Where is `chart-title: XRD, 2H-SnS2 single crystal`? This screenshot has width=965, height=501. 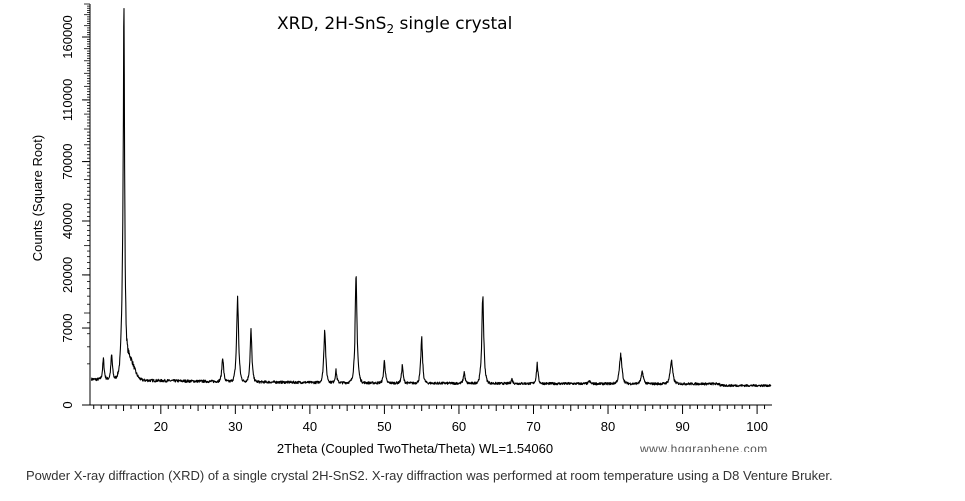
chart-title: XRD, 2H-SnS2 single crystal is located at coordinates (394, 25).